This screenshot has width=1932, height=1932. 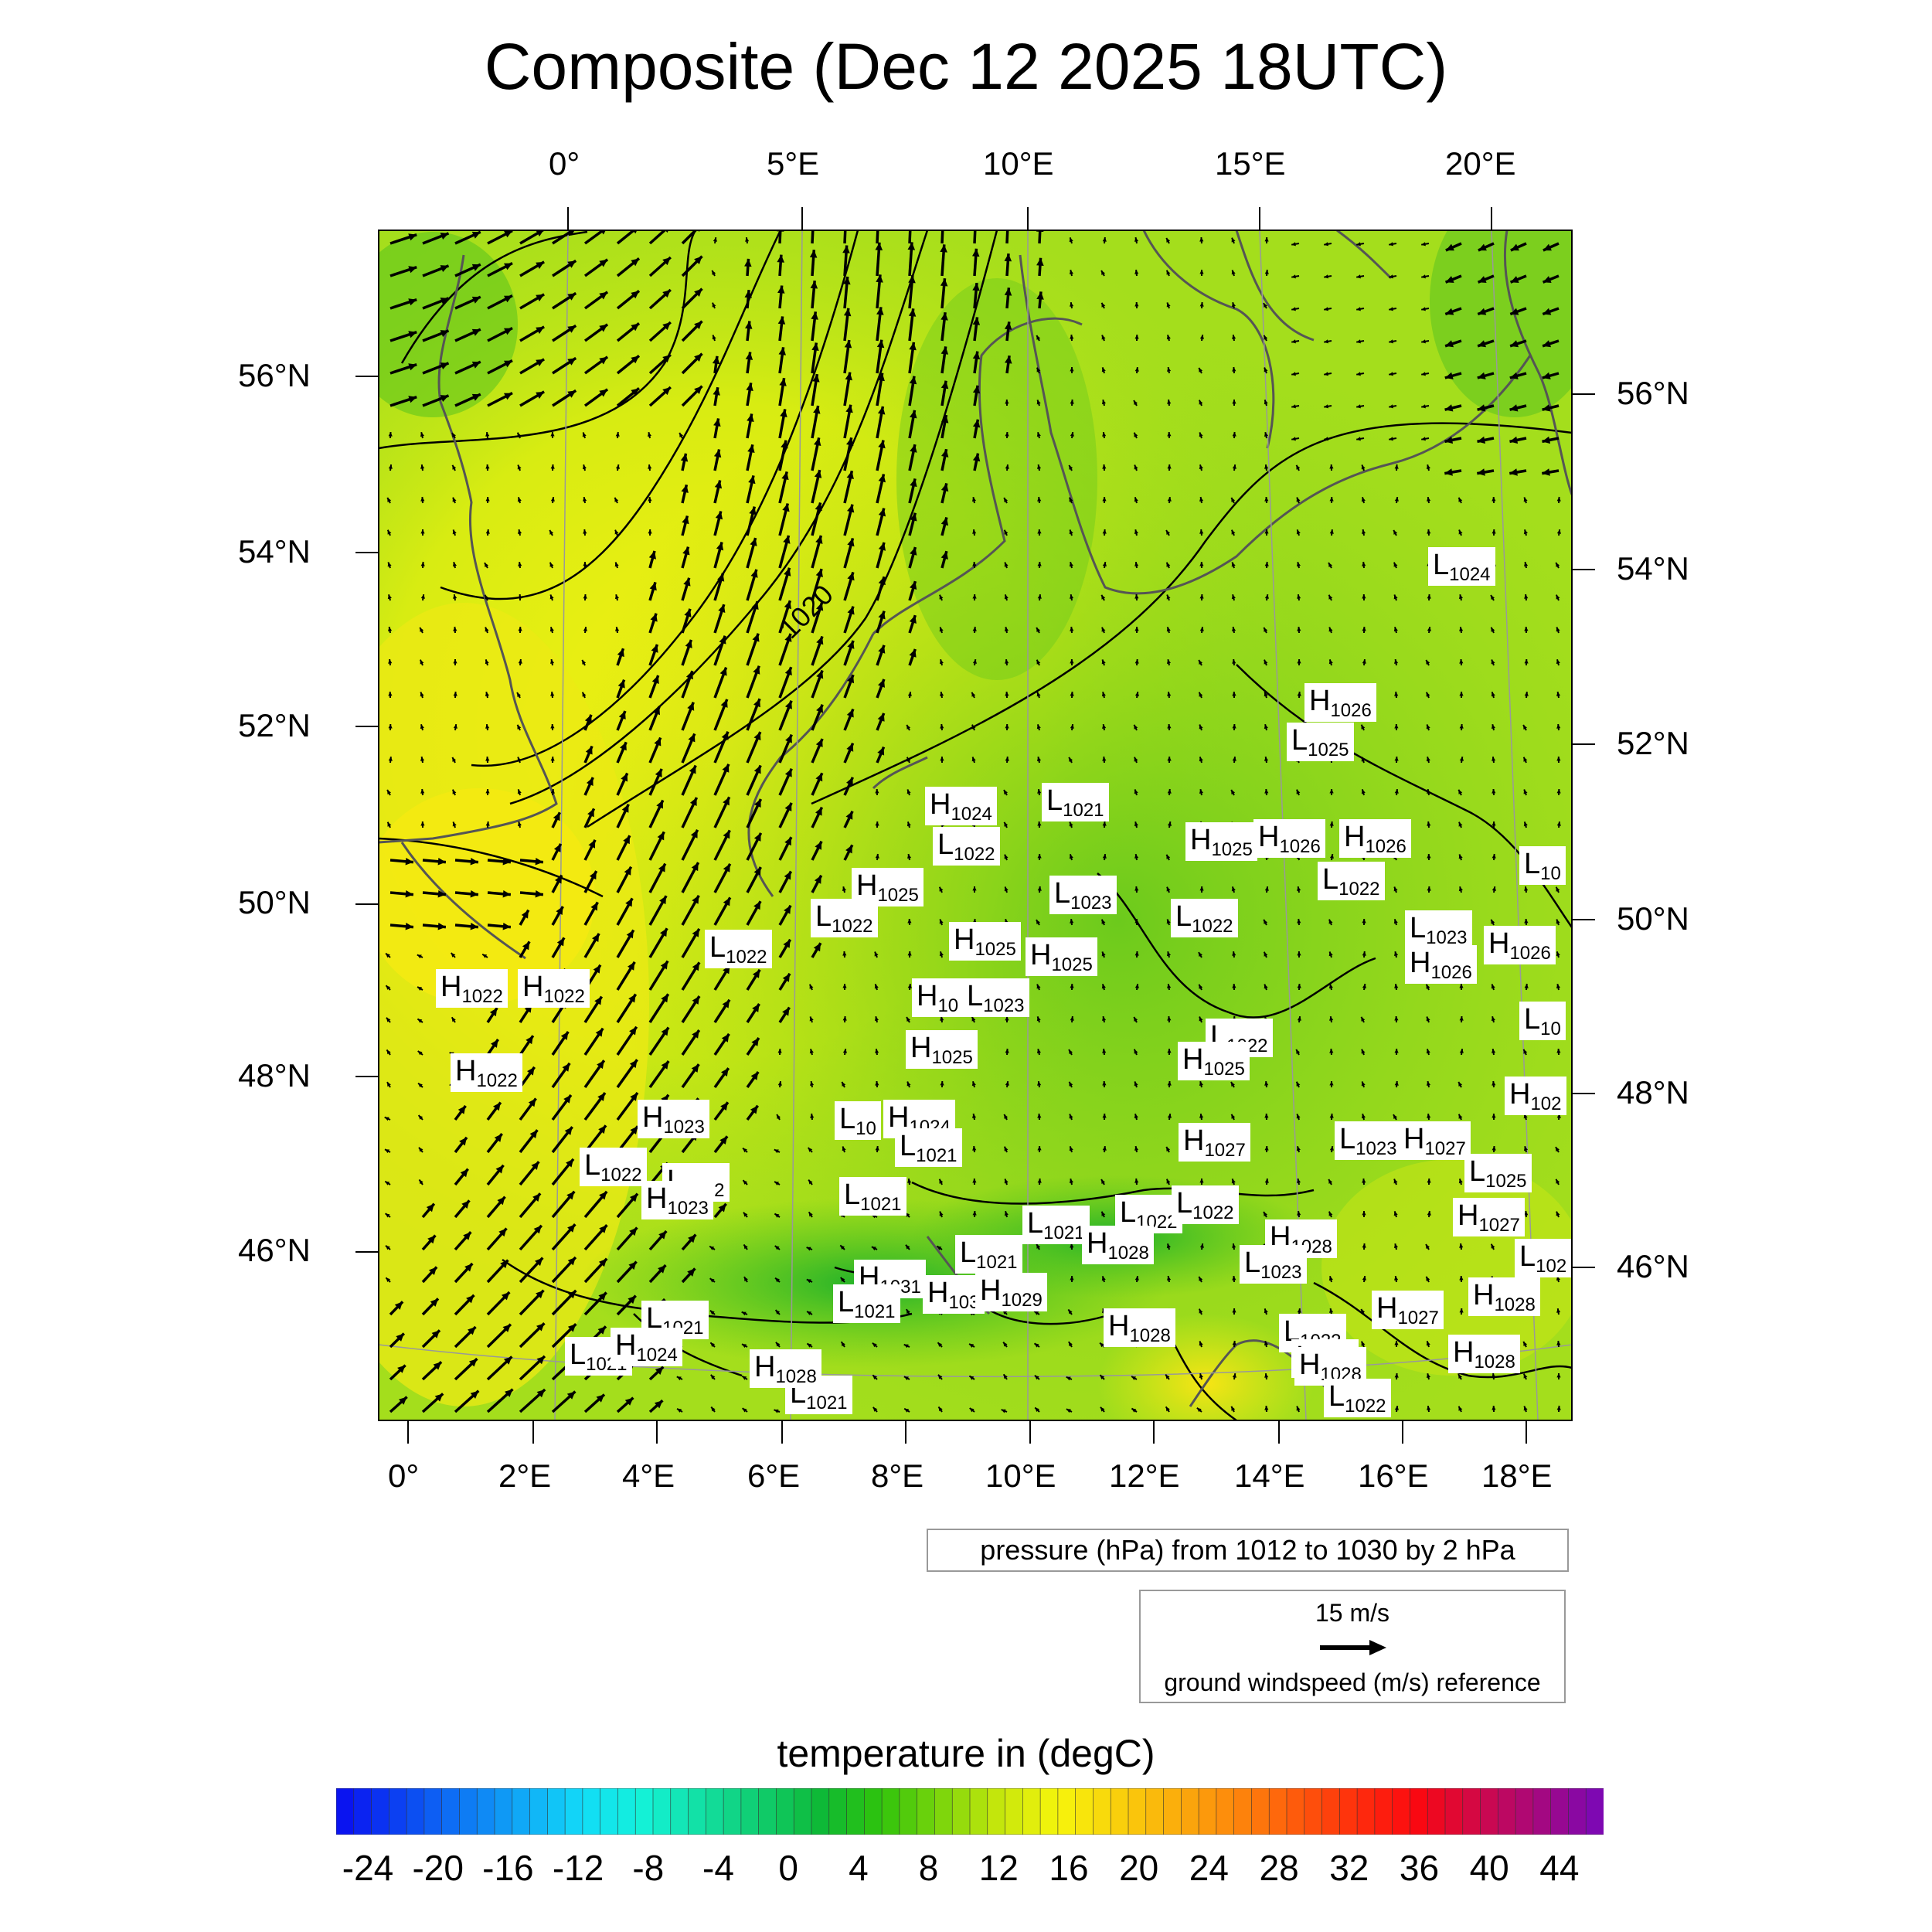 What do you see at coordinates (1498, 1173) in the screenshot?
I see `pressure-center-label: L1025` at bounding box center [1498, 1173].